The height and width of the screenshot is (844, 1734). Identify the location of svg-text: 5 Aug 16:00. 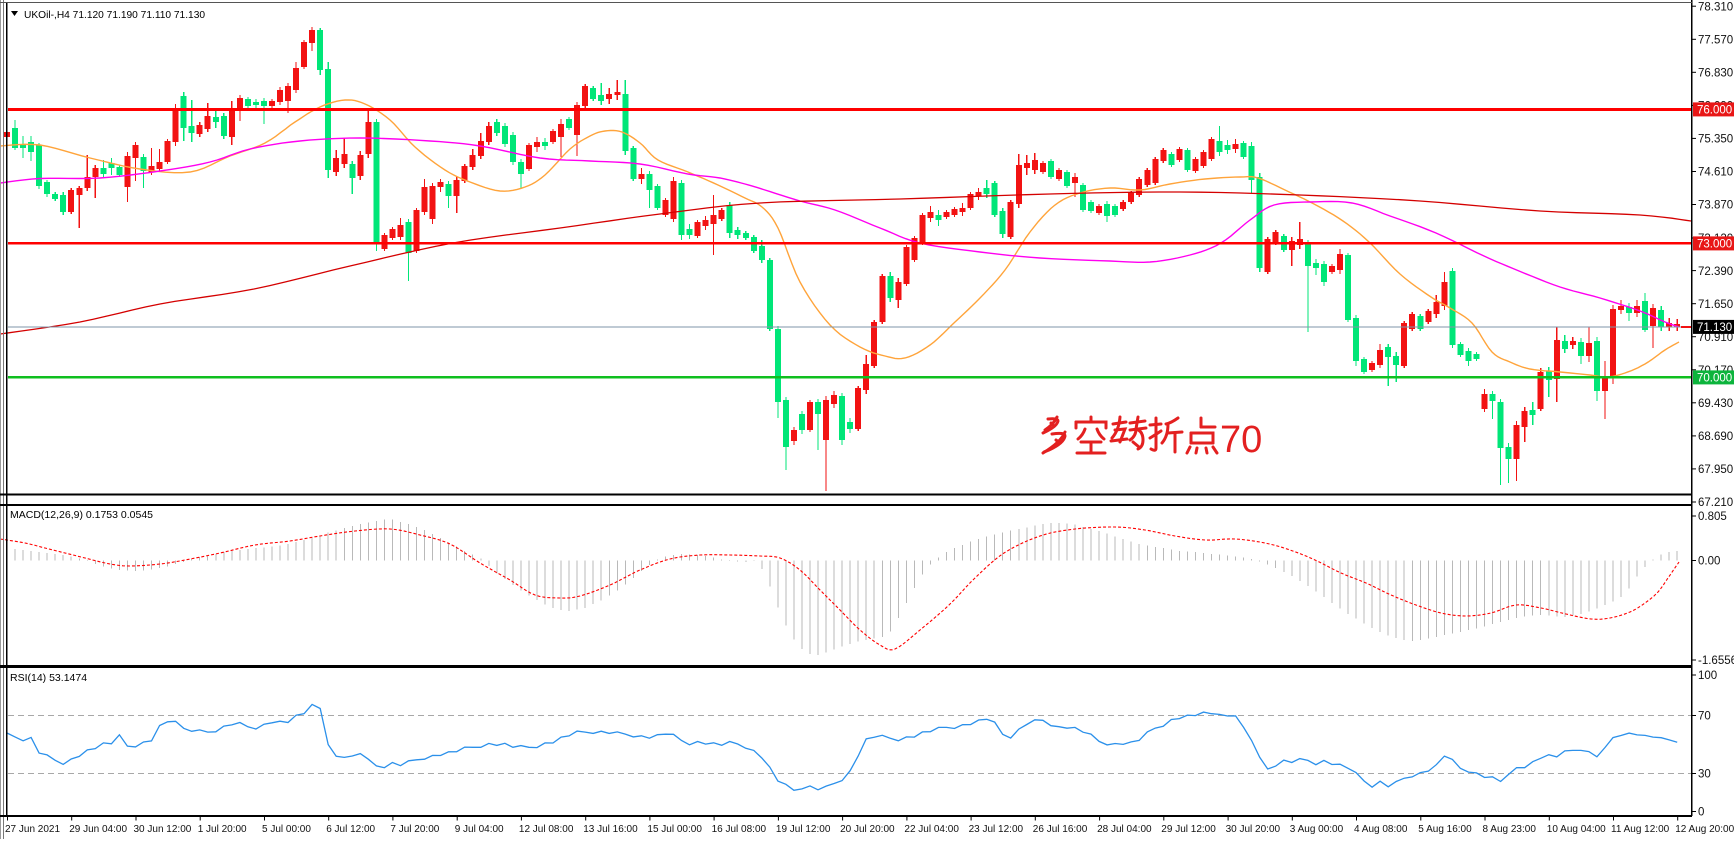
(1445, 829).